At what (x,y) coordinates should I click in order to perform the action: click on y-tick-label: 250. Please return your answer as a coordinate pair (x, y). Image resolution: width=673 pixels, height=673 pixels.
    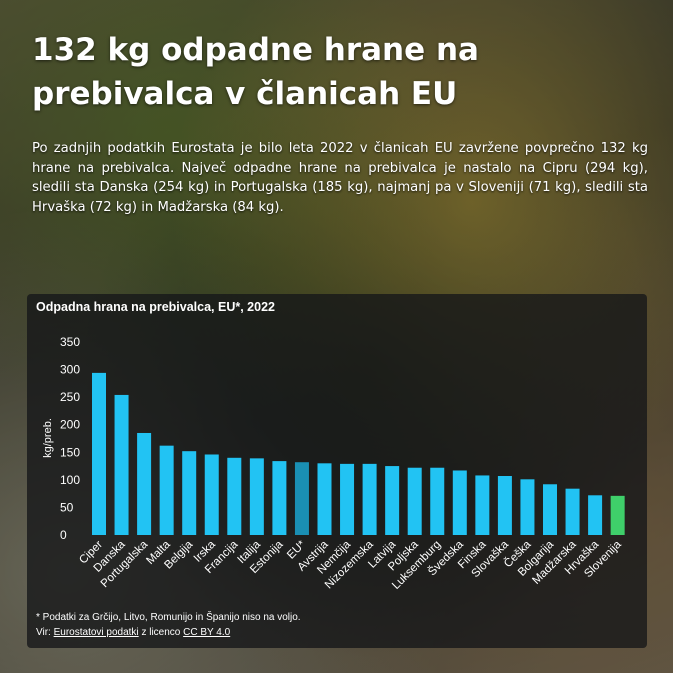
    Looking at the image, I should click on (70, 397).